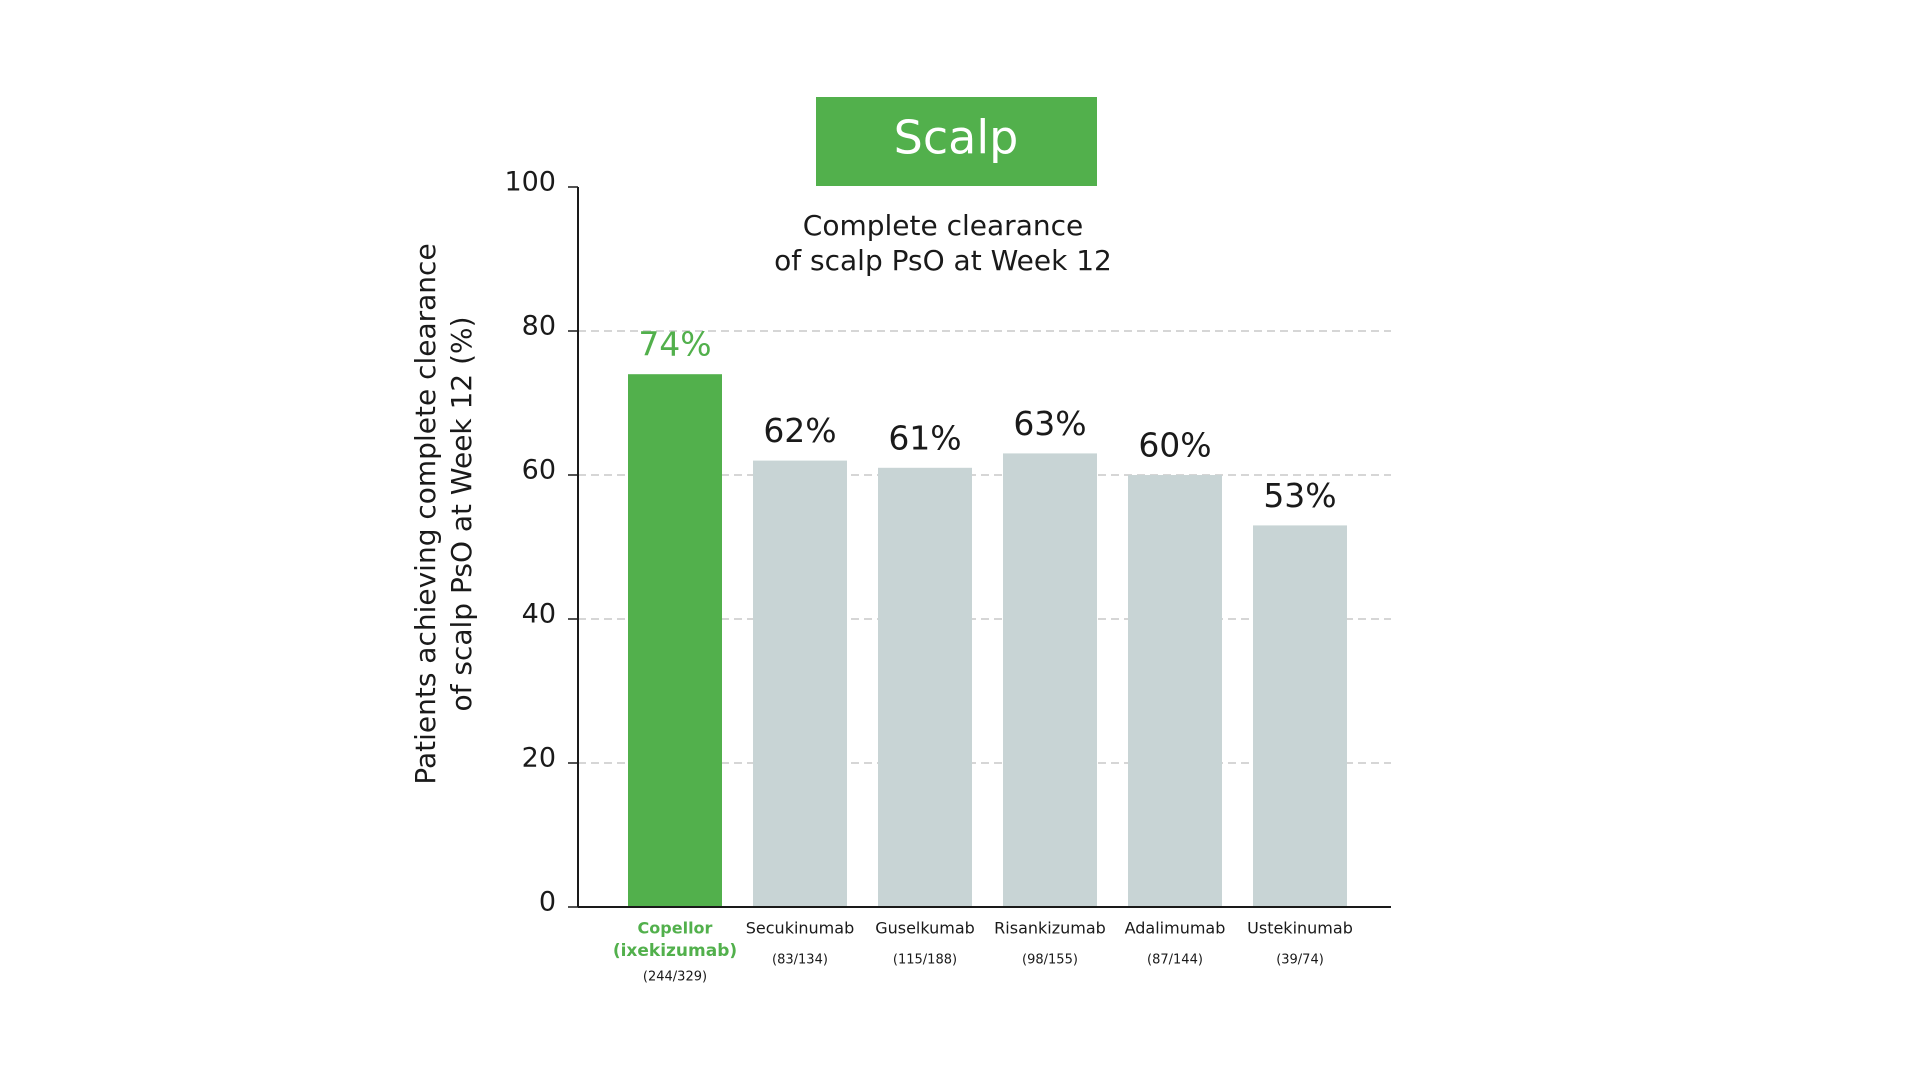  What do you see at coordinates (925, 960) in the screenshot?
I see `sample-size: (115/188)` at bounding box center [925, 960].